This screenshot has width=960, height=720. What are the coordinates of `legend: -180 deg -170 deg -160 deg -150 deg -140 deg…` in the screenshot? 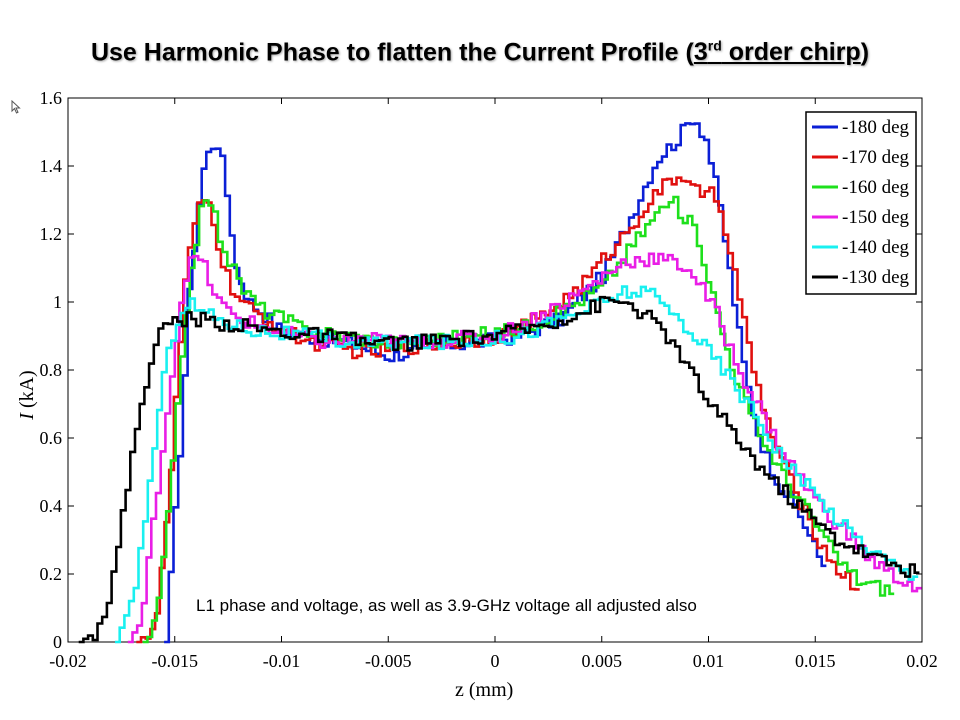 It's located at (861, 203).